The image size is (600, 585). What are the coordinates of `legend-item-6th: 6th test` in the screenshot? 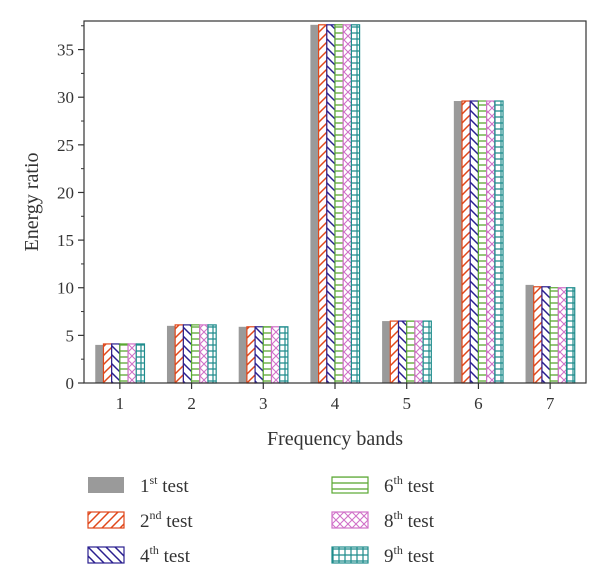 It's located at (383, 485).